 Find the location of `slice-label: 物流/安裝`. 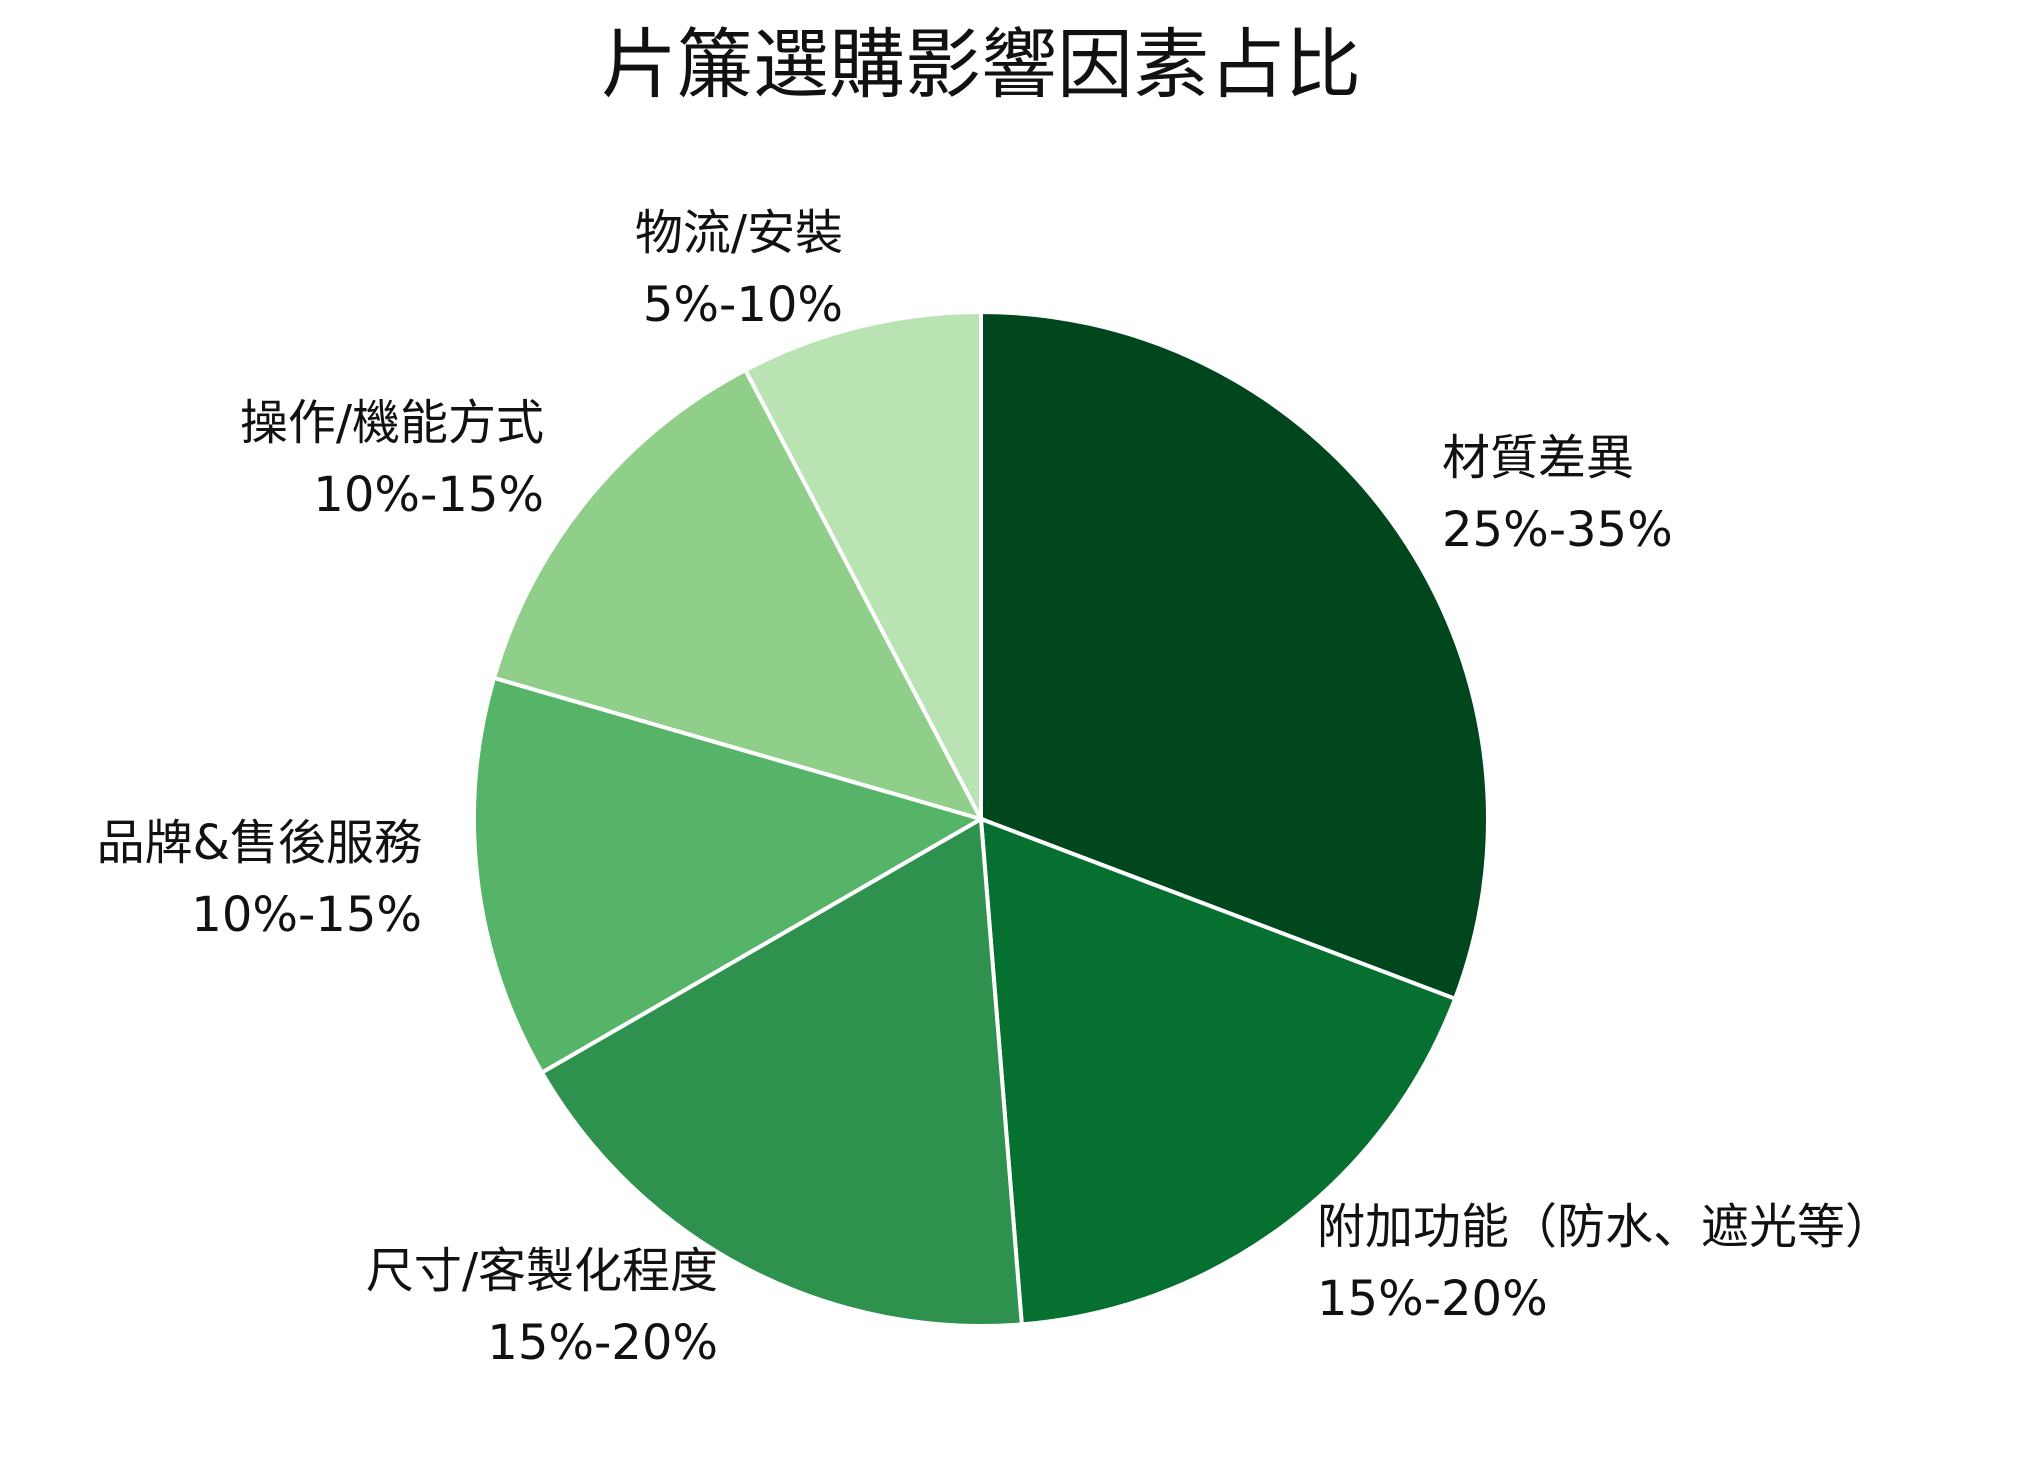

slice-label: 物流/安裝 is located at coordinates (739, 233).